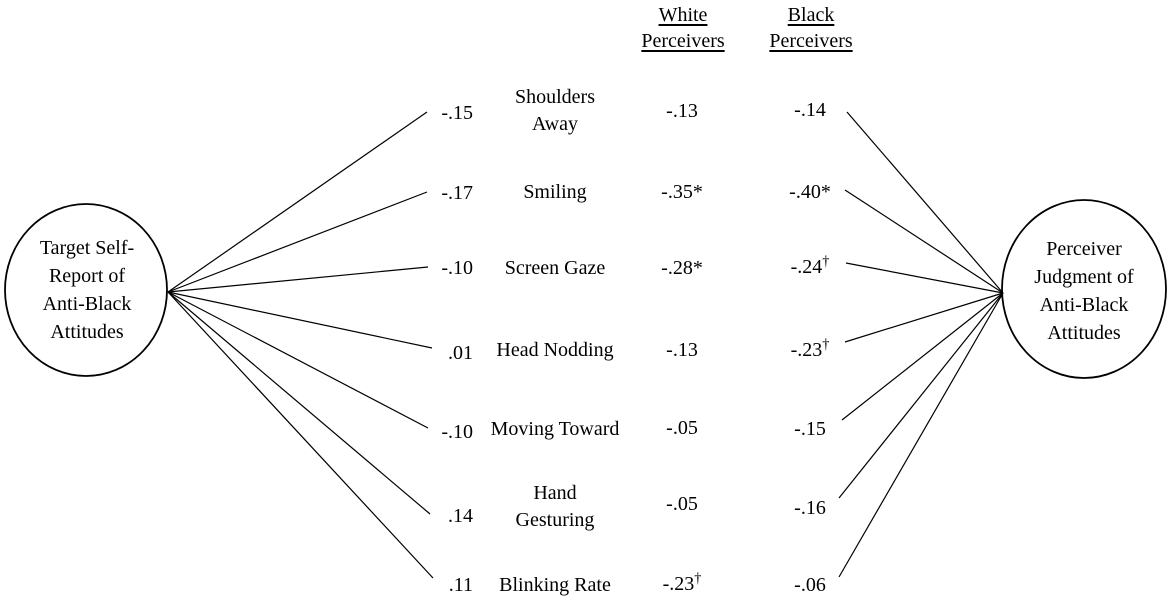  I want to click on path-line-left-shoulders-away, so click(297, 202).